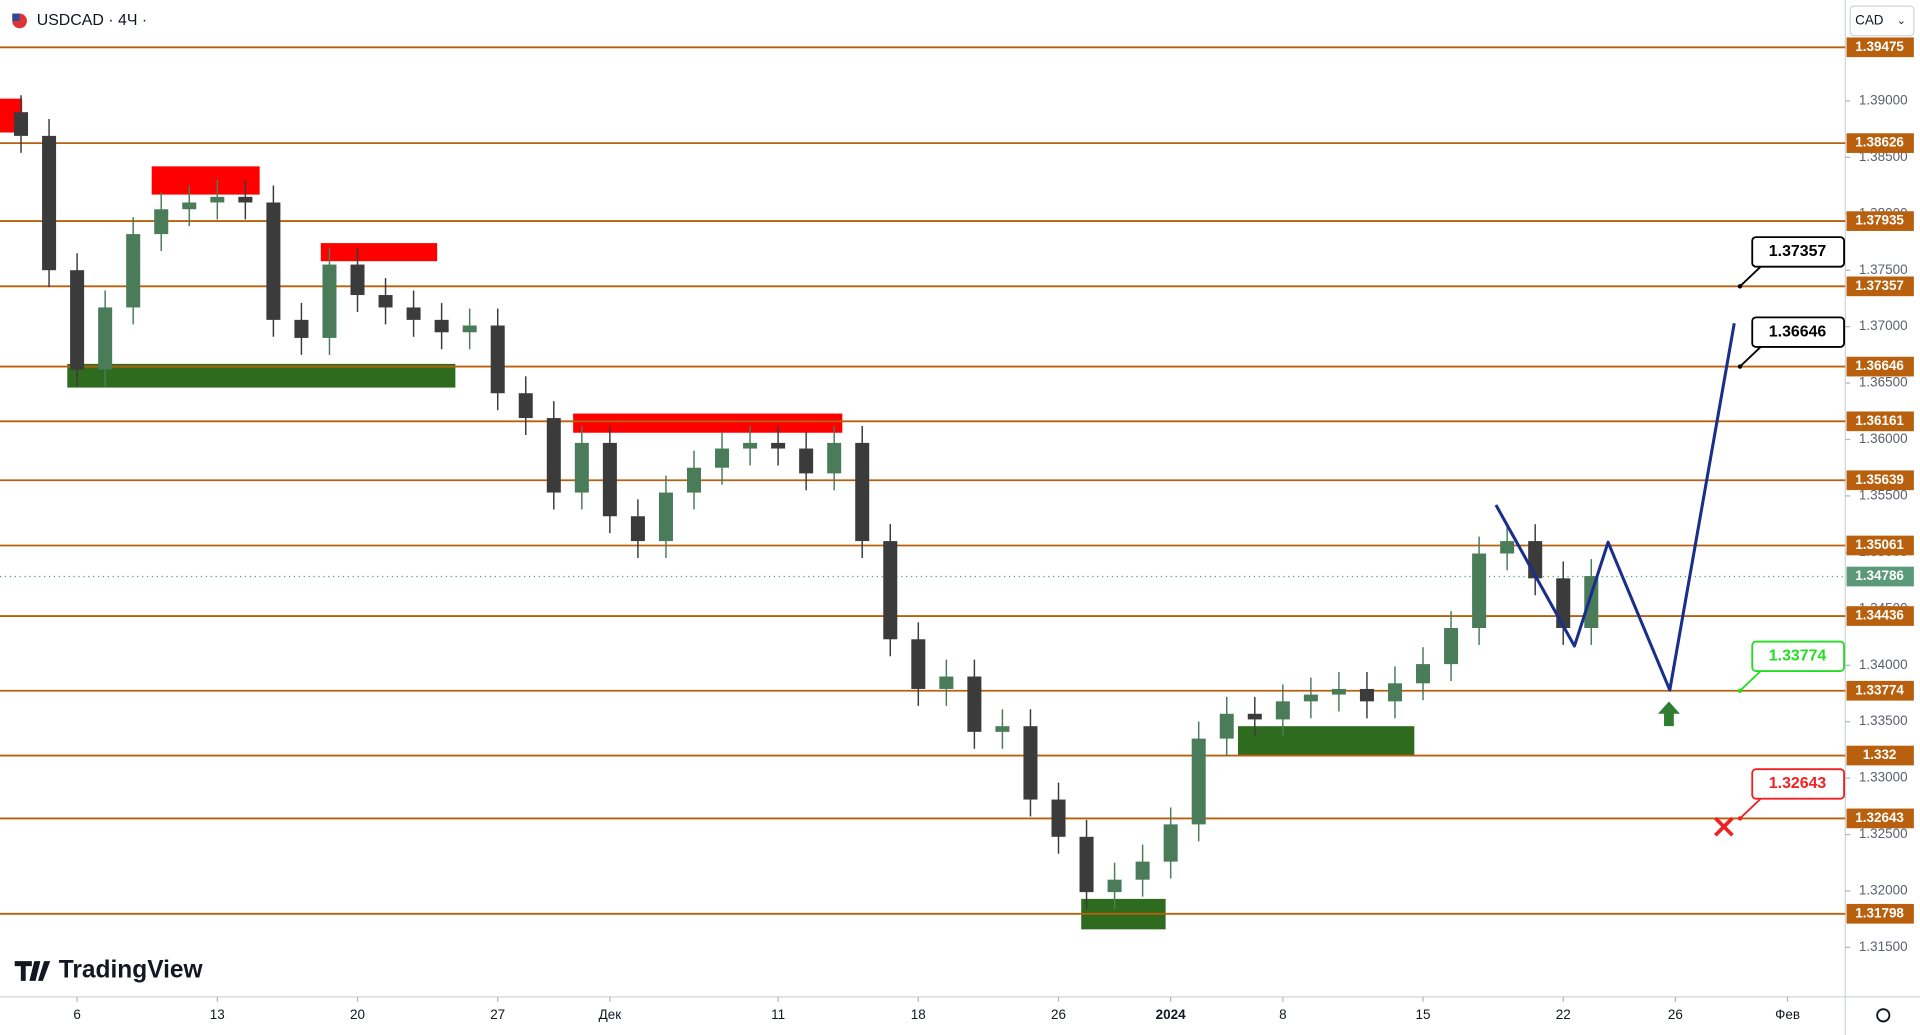 The width and height of the screenshot is (1920, 1035). I want to click on level-label: 1.332, so click(1880, 754).